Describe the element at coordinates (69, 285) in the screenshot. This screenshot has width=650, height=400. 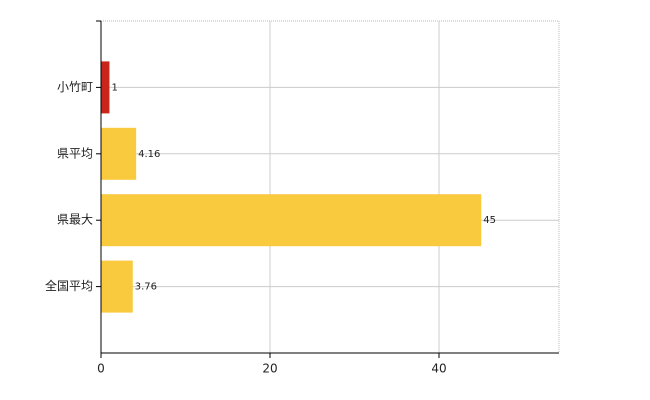
I see `y-tick-label: 全国平均` at that location.